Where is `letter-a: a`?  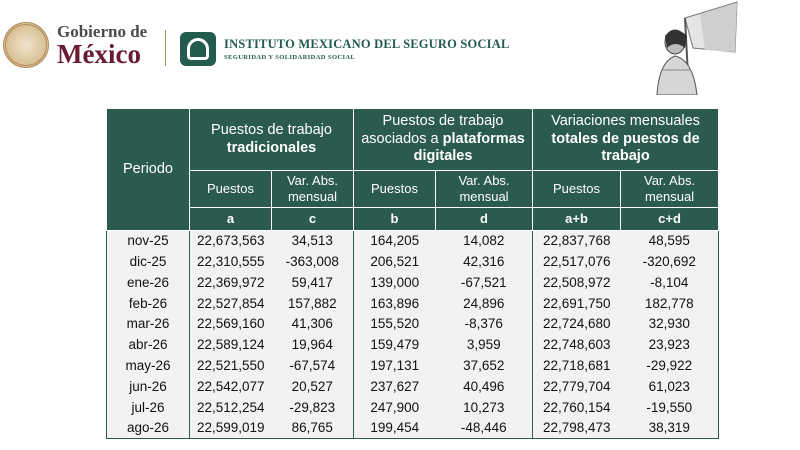 letter-a: a is located at coordinates (230, 219).